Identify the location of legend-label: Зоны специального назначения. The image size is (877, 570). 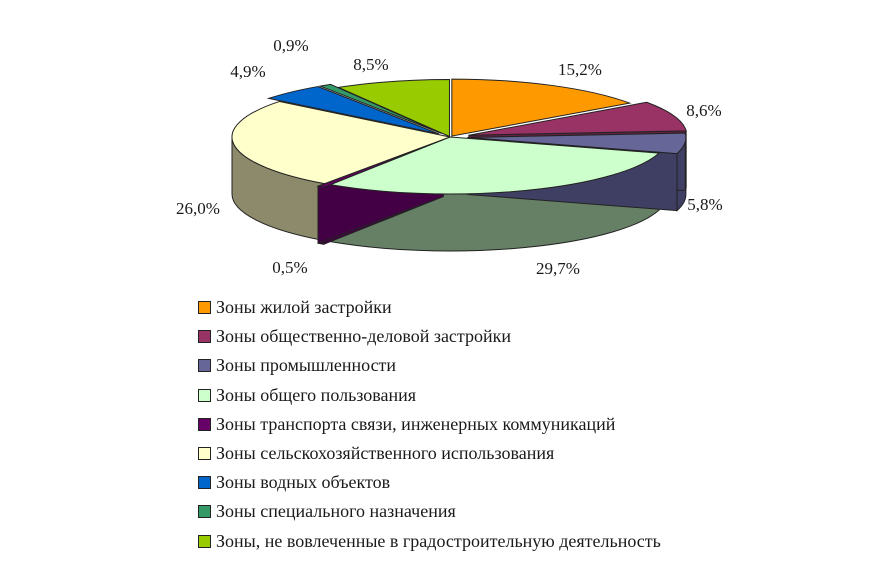
(336, 511).